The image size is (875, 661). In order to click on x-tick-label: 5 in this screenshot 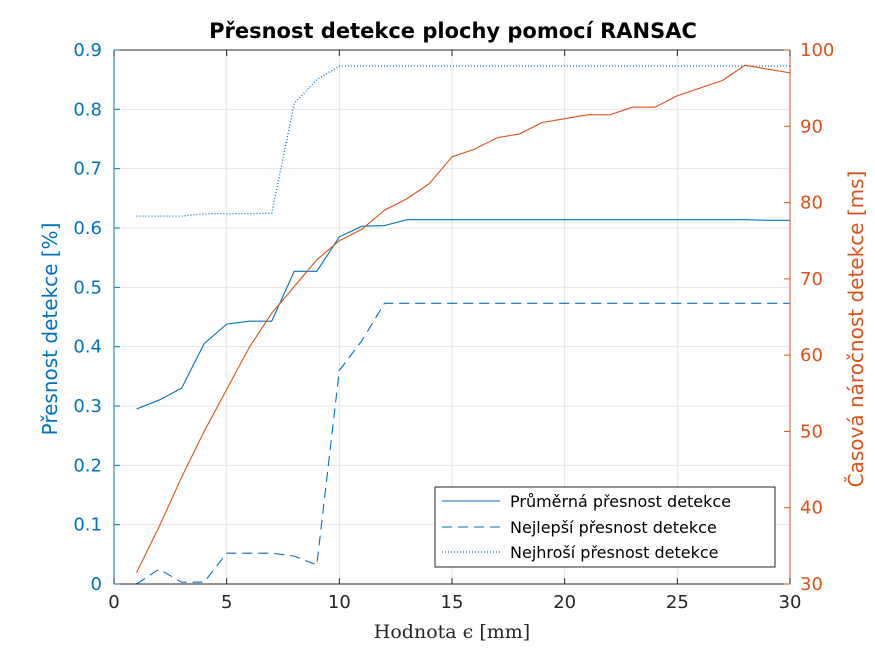, I will do `click(226, 602)`.